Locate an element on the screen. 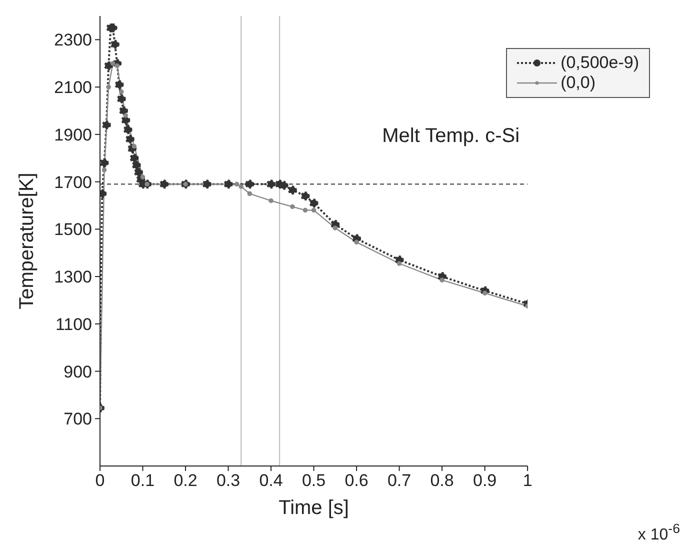 The image size is (688, 552). y-tick-label: 2100 is located at coordinates (73, 88).